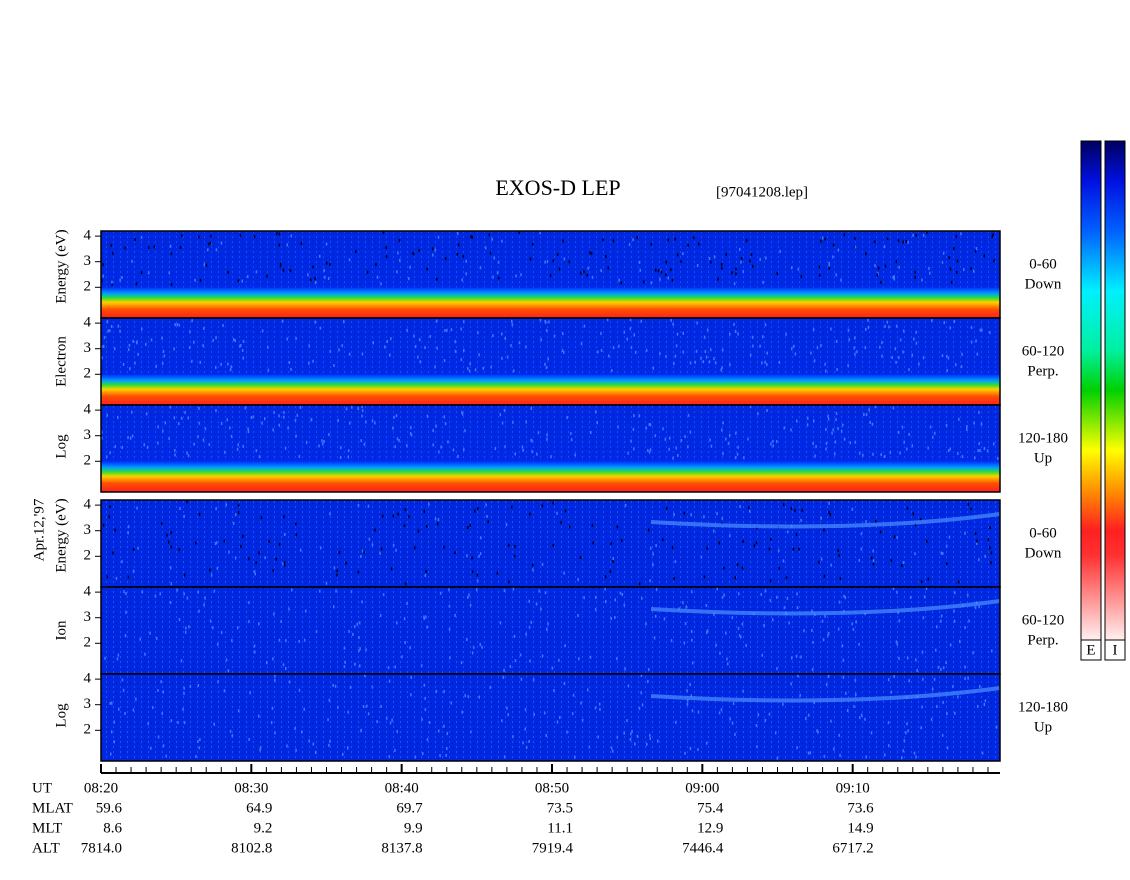 Image resolution: width=1130 pixels, height=880 pixels. What do you see at coordinates (109, 808) in the screenshot?
I see `ephemeris-value: 59.6` at bounding box center [109, 808].